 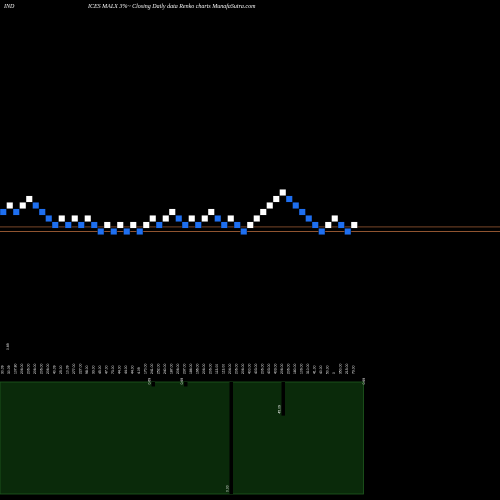 I want to click on x-tick-label: 186.00, so click(x=191, y=369).